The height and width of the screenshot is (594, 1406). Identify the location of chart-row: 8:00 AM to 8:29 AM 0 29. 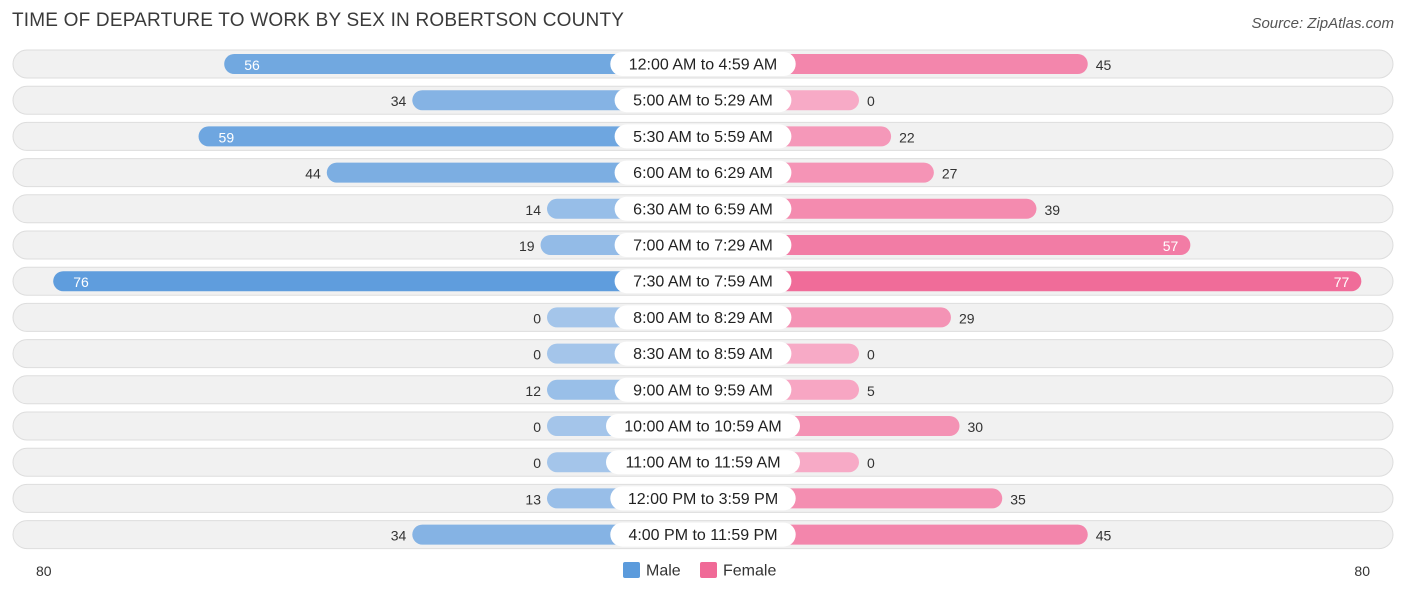
(703, 317).